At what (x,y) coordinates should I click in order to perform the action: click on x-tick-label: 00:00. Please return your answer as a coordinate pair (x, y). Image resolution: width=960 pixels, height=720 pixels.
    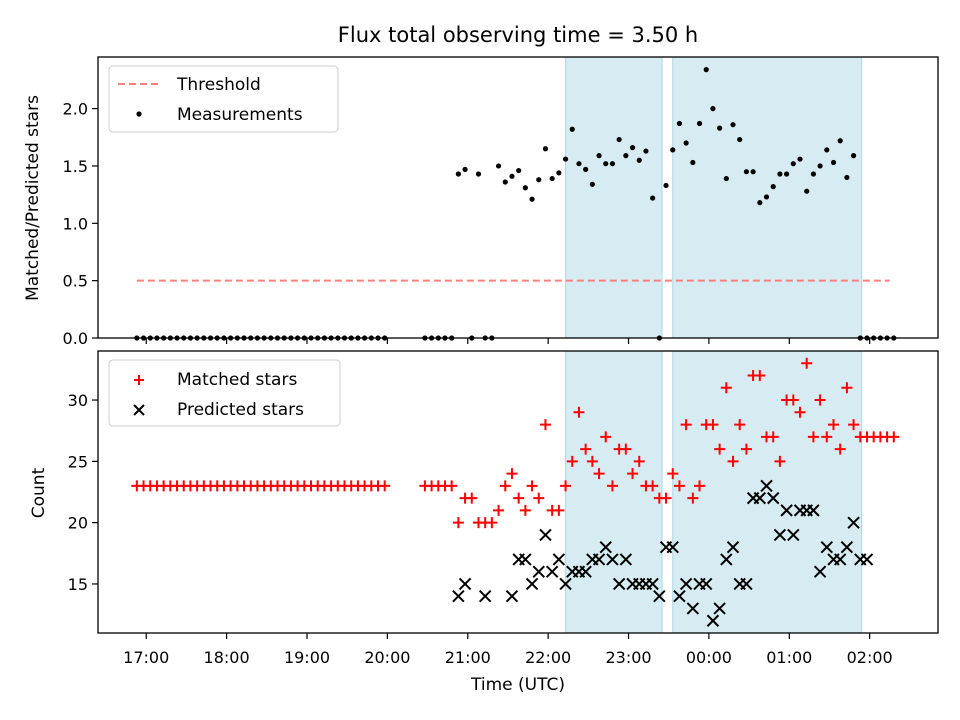
    Looking at the image, I should click on (709, 657).